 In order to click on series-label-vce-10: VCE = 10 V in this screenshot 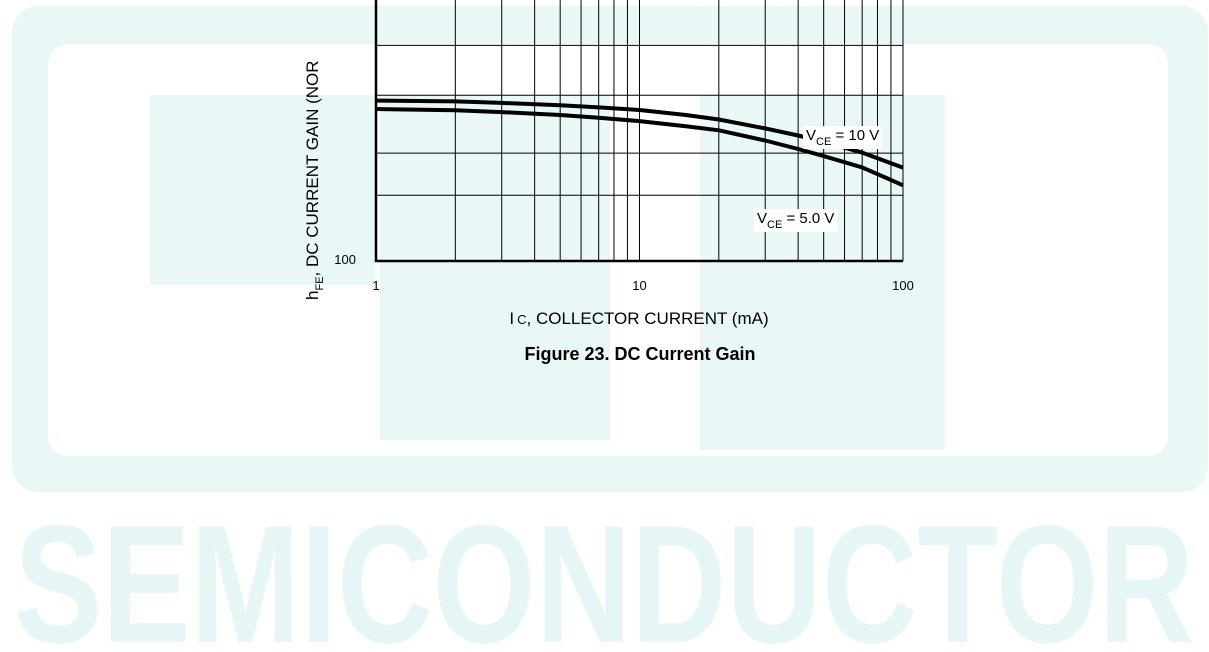, I will do `click(842, 137)`.